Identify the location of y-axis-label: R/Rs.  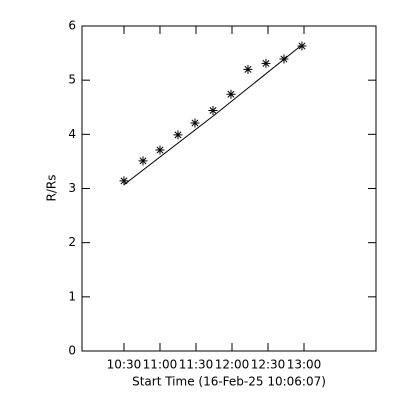
(52, 188).